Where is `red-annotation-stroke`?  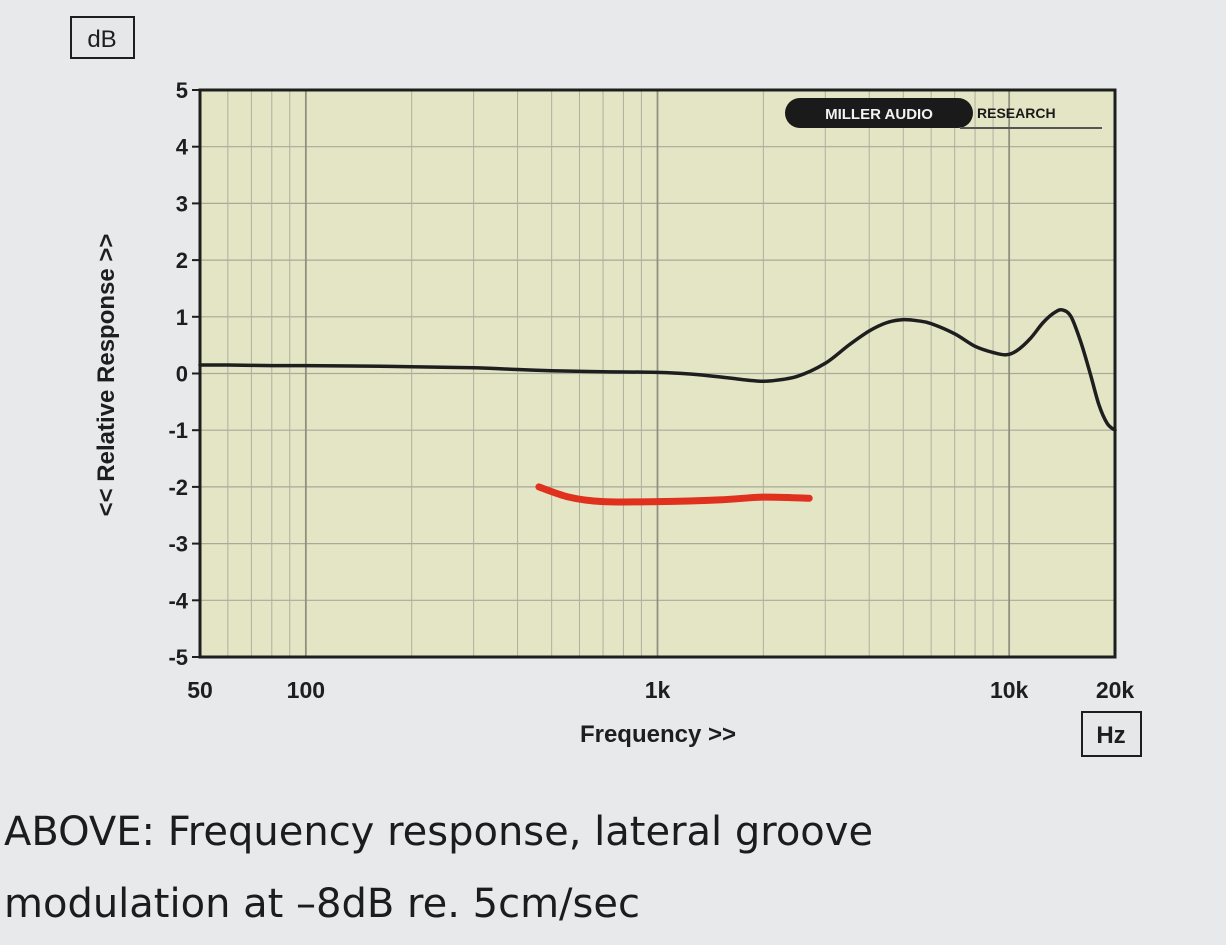 red-annotation-stroke is located at coordinates (674, 494).